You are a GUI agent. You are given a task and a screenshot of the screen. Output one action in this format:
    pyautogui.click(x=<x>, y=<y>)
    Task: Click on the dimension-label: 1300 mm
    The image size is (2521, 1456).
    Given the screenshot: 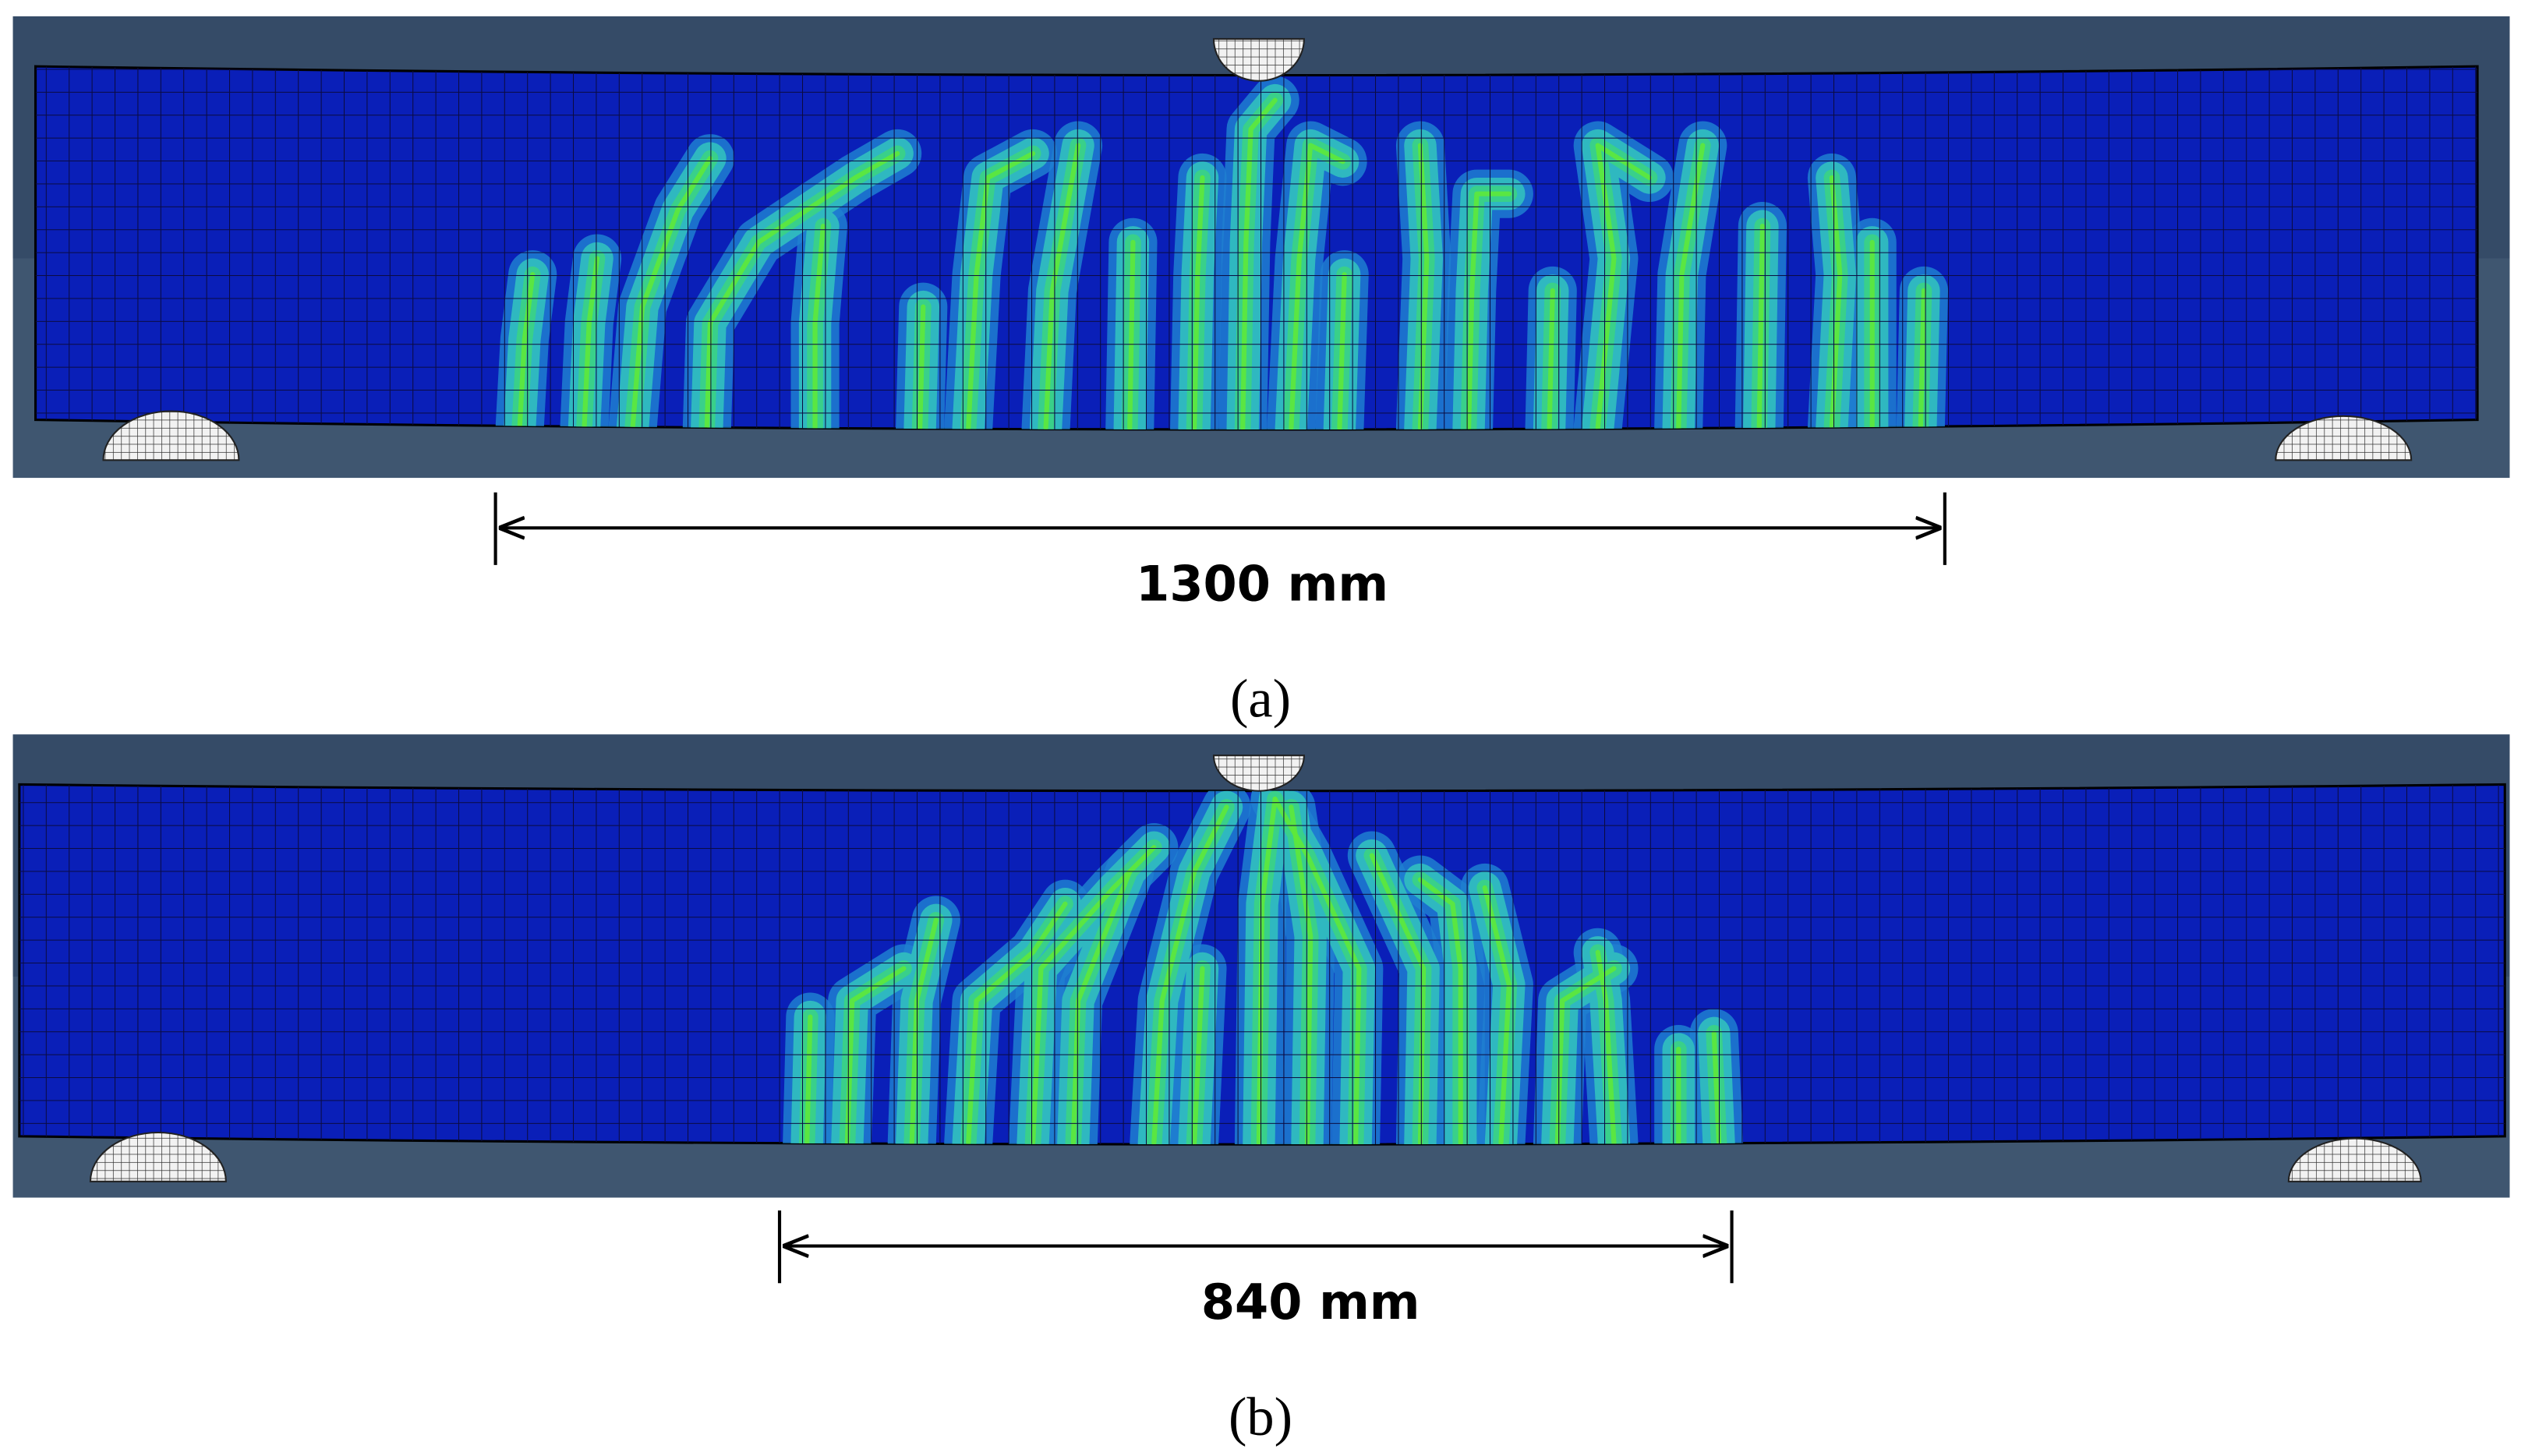 What is the action you would take?
    pyautogui.click(x=1262, y=584)
    